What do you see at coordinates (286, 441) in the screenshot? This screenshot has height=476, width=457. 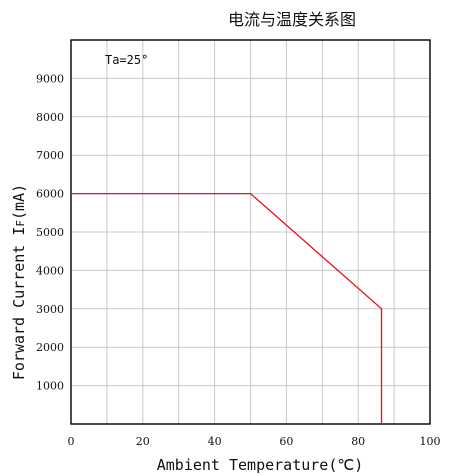 I see `x-tick-label: 60` at bounding box center [286, 441].